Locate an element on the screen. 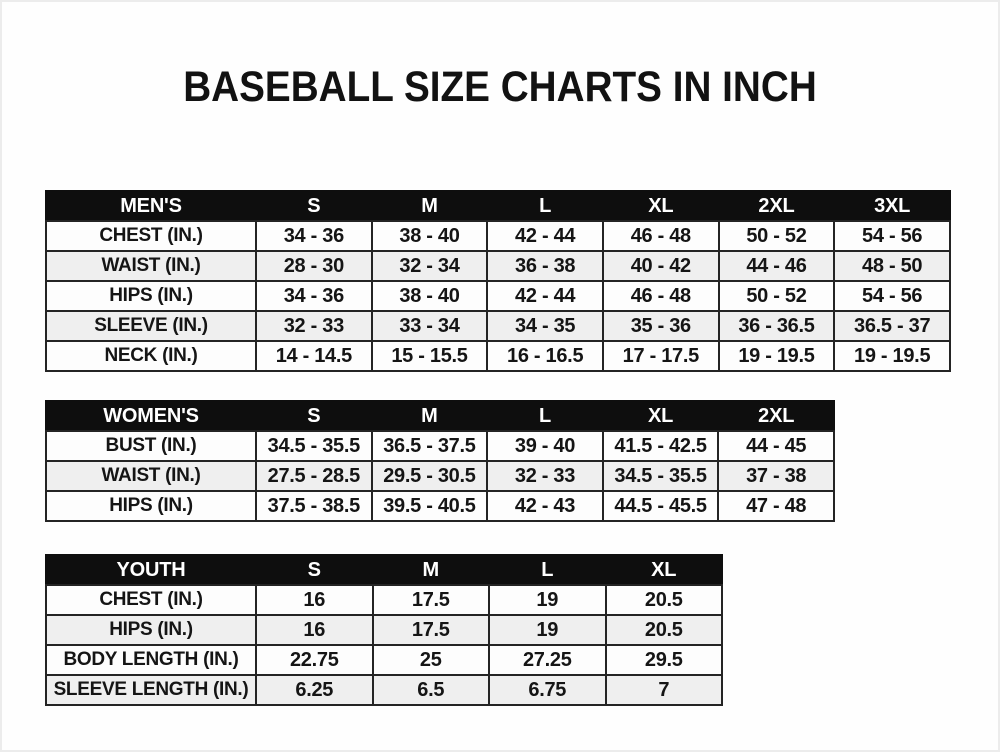 Image resolution: width=1000 pixels, height=752 pixels. size-value-cell: 36 - 38 is located at coordinates (545, 266).